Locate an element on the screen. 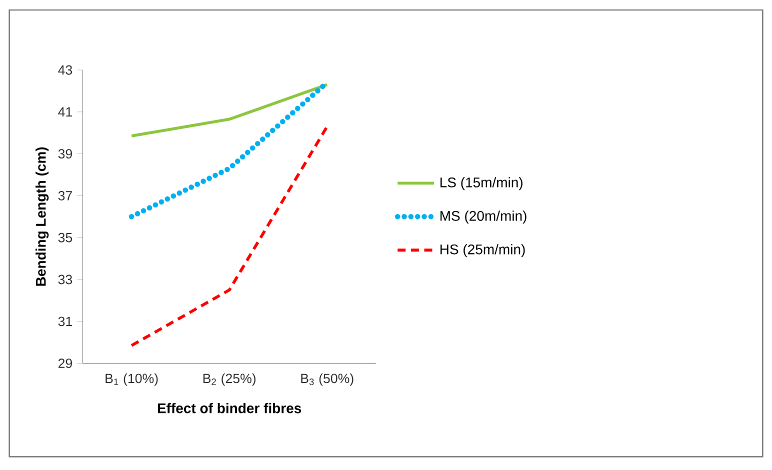  y-tick-label: 41 is located at coordinates (65, 111).